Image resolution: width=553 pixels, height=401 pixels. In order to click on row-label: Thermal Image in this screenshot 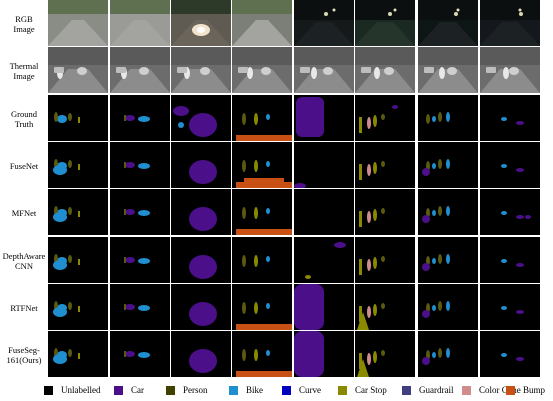, I will do `click(24, 70)`.